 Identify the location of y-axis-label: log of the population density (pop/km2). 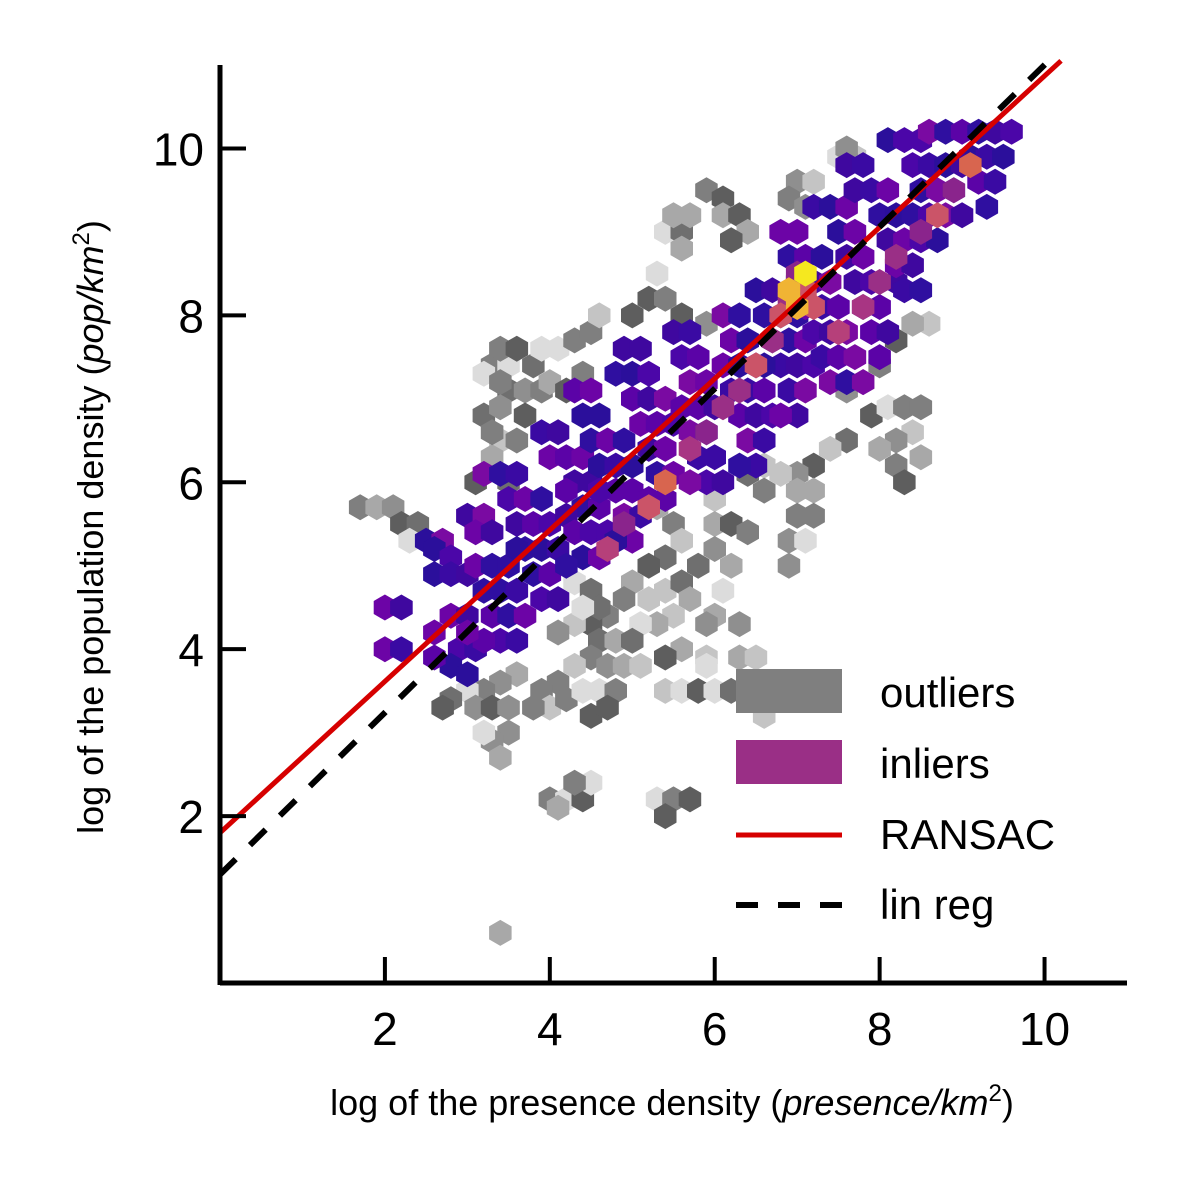
(89, 527).